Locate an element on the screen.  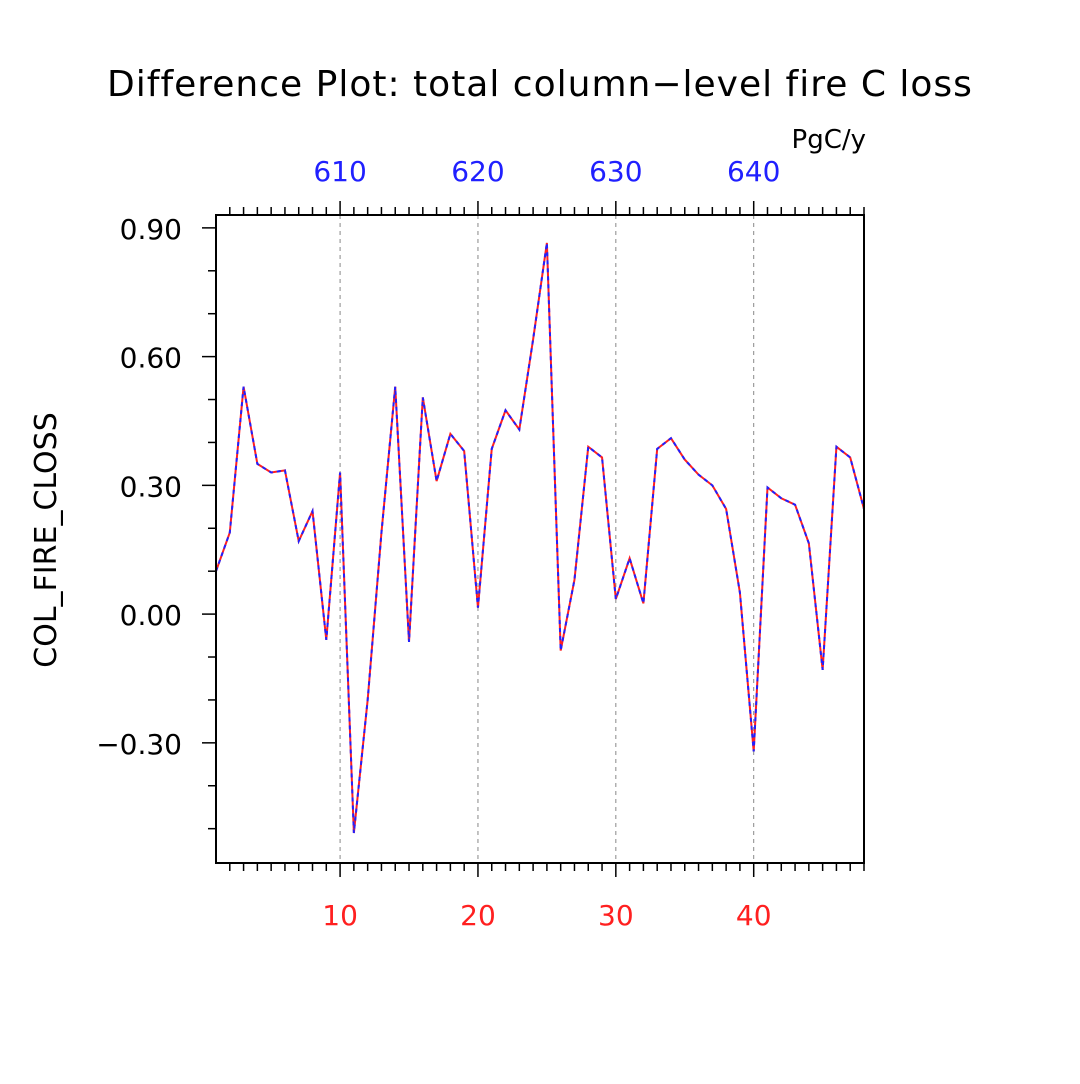
x-tick-label-top: 610 is located at coordinates (339, 171).